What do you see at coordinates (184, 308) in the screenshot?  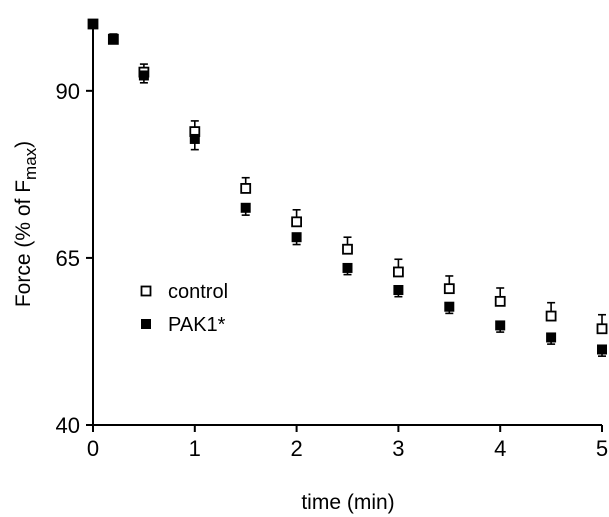 I see `legend: control PAK1*` at bounding box center [184, 308].